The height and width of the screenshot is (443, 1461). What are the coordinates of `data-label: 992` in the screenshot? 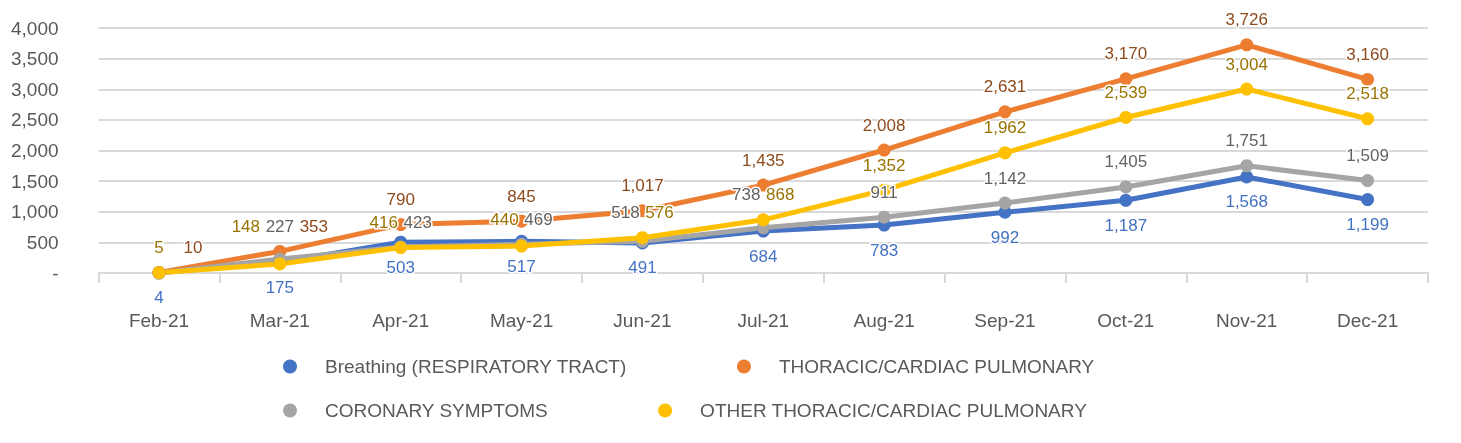 It's located at (1005, 237).